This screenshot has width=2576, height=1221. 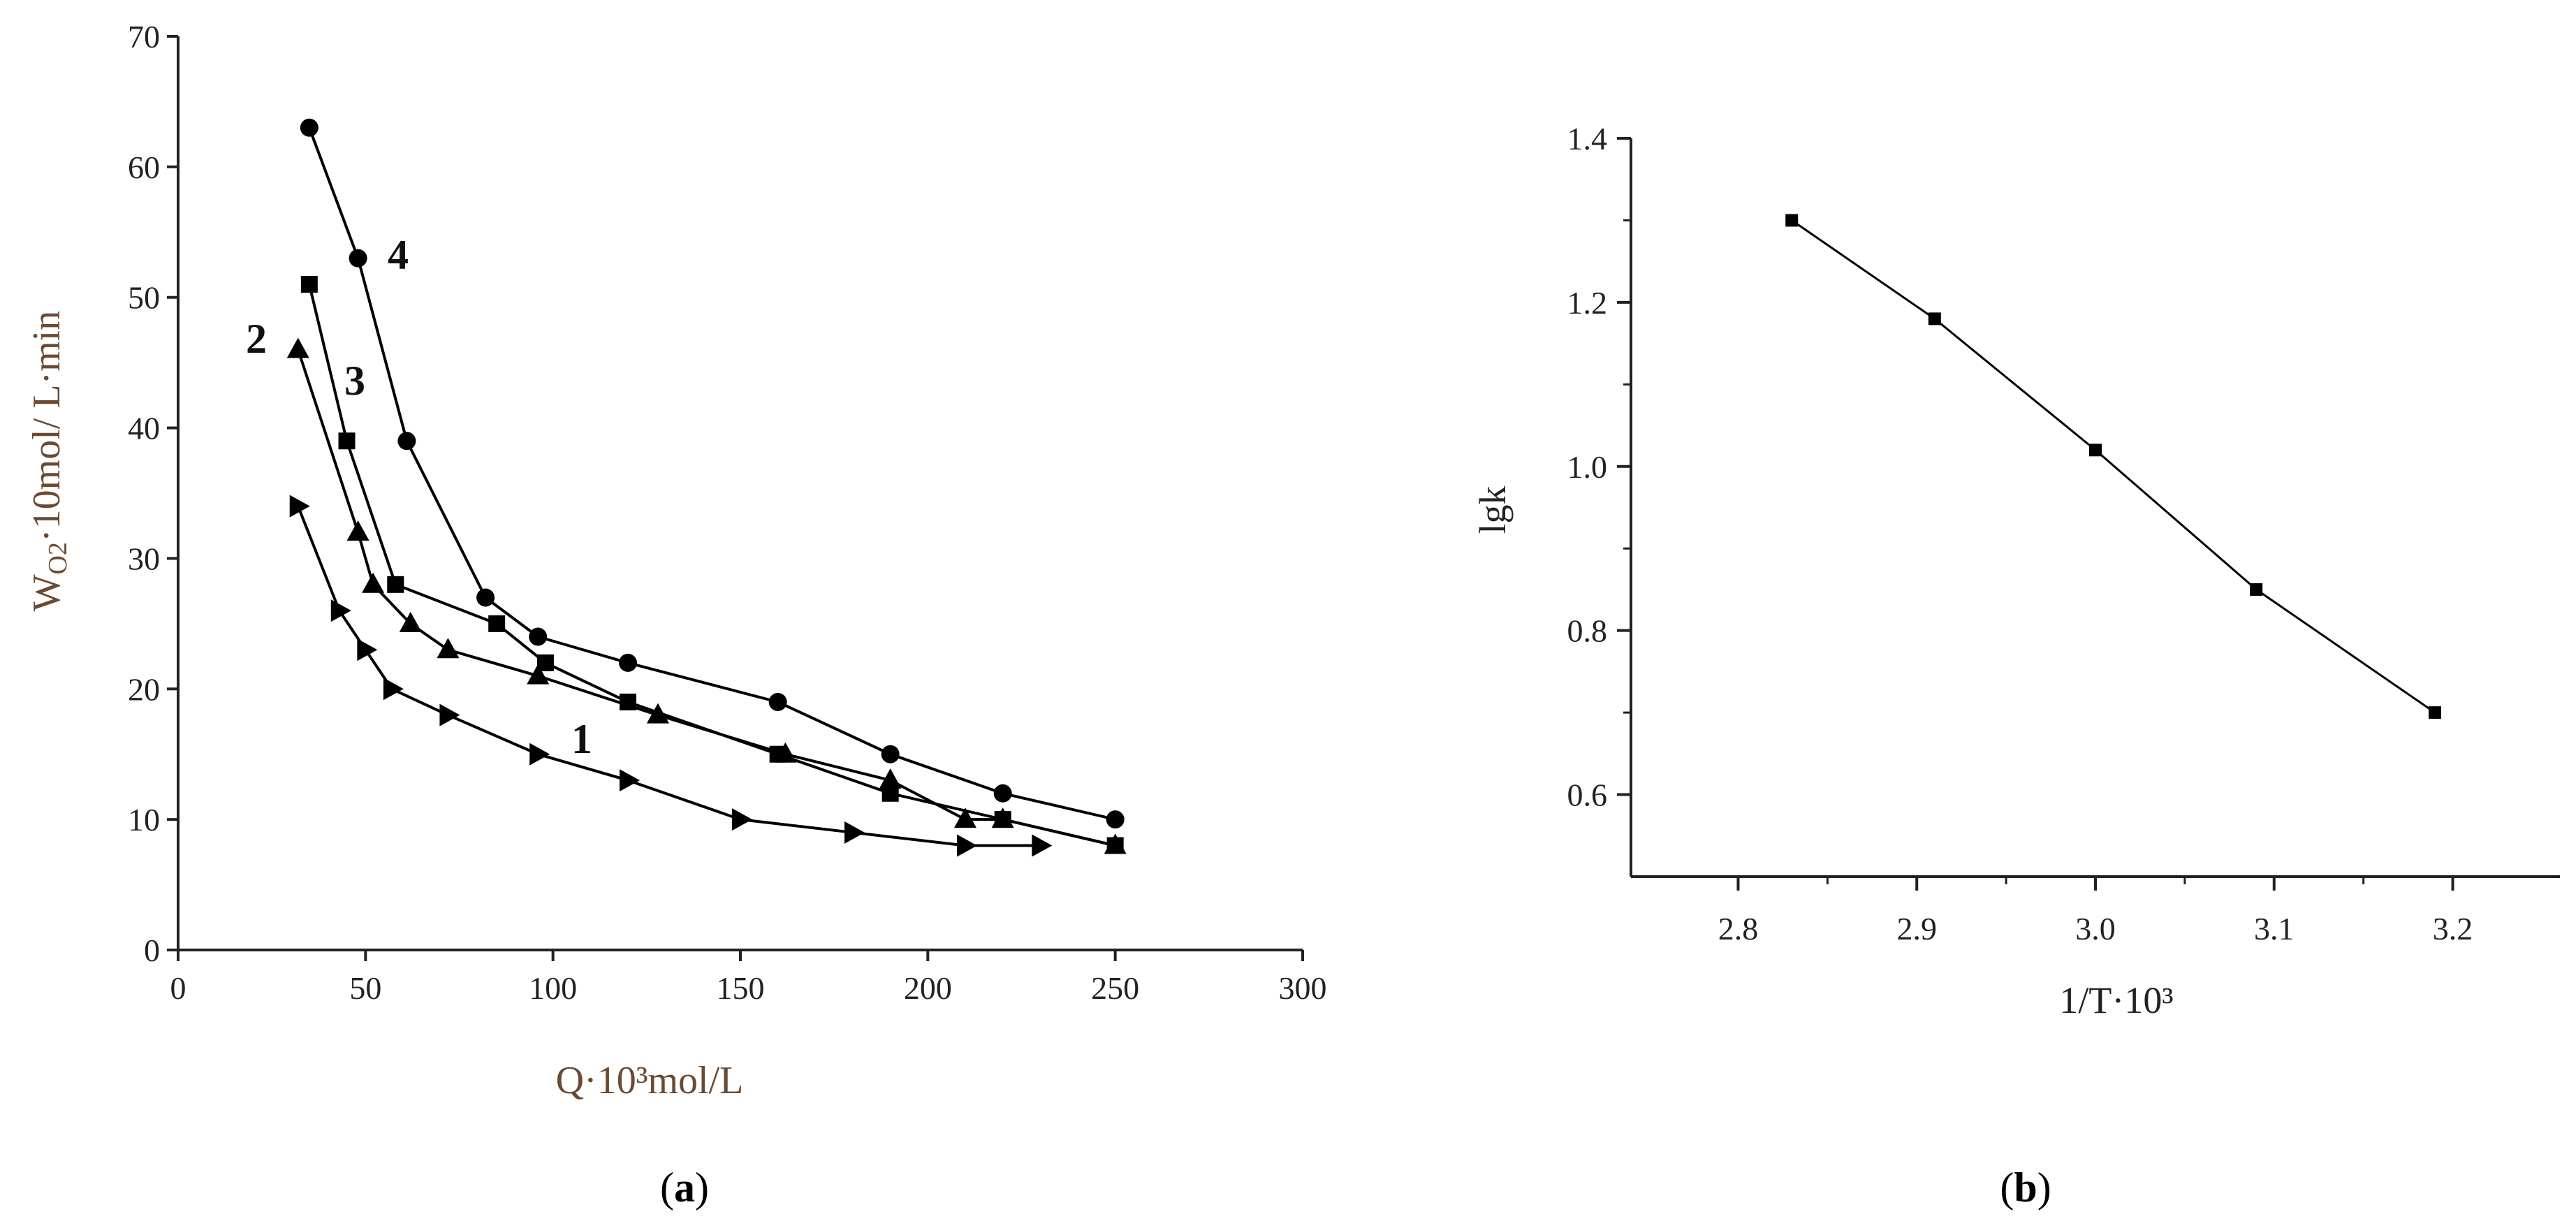 I want to click on panel-a-series-3-line, so click(x=711, y=565).